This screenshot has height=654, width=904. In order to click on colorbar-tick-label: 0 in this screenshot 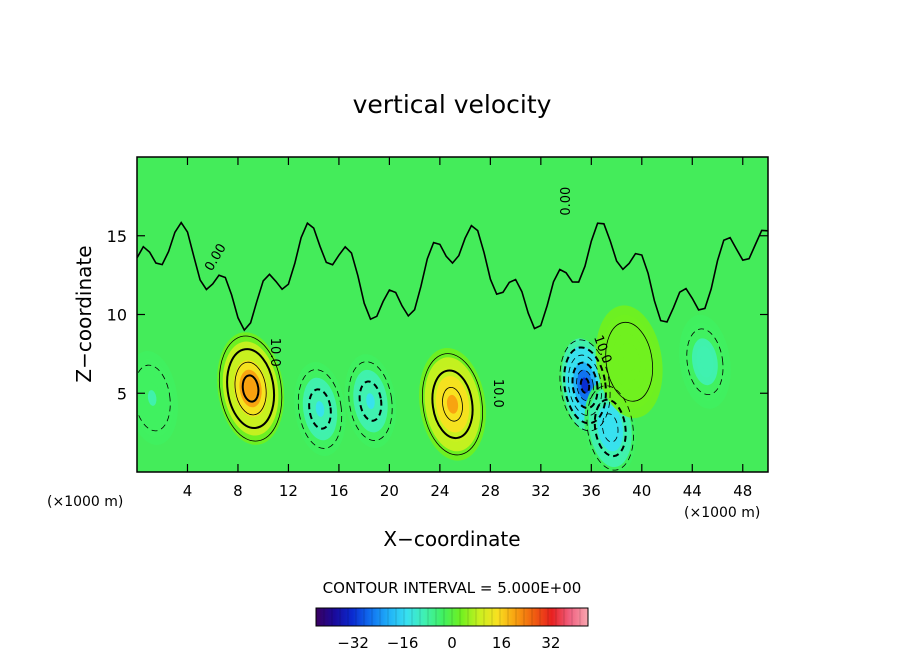, I will do `click(452, 643)`.